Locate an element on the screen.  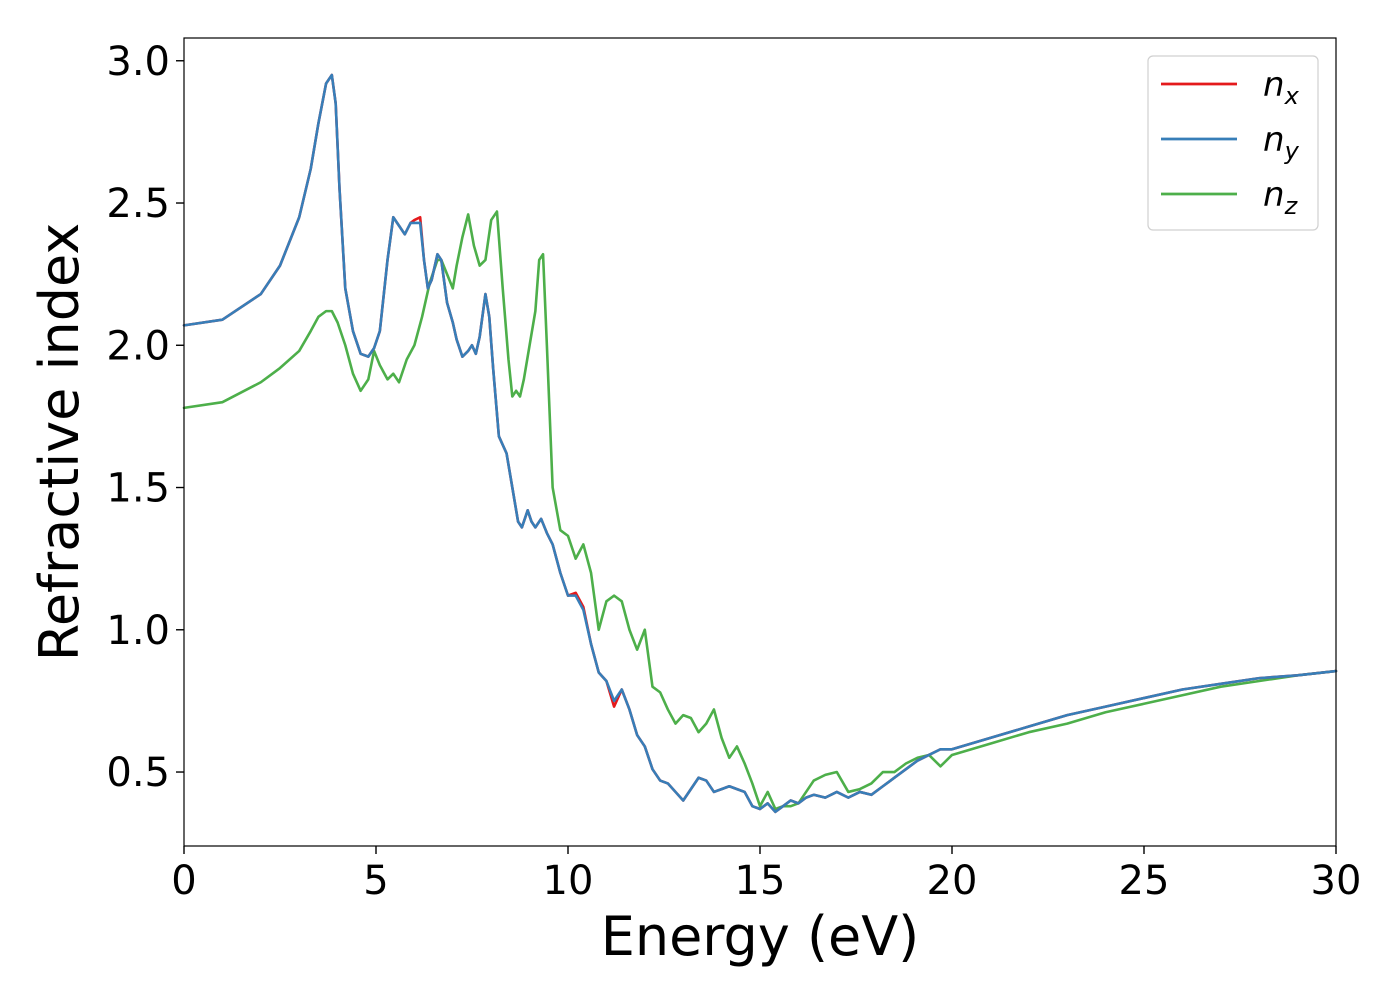
legend-label-nx-sub: x is located at coordinates (1292, 96).